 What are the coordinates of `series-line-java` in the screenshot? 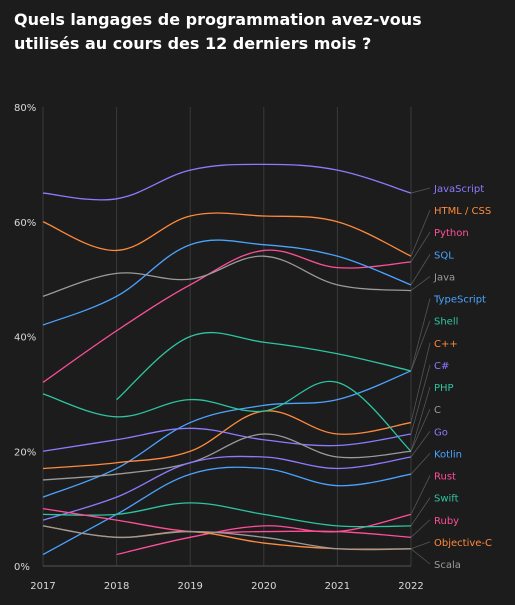 It's located at (227, 276).